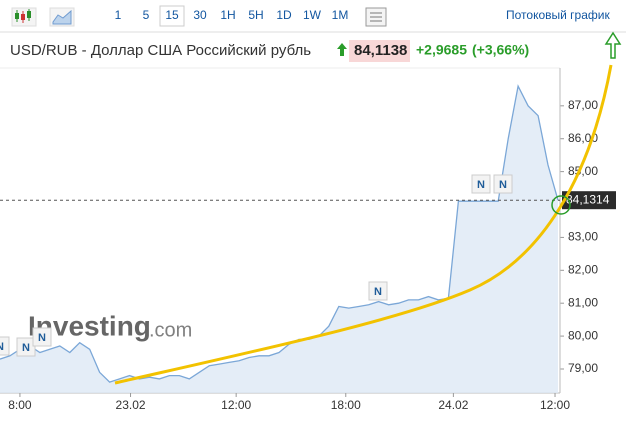 Image resolution: width=626 pixels, height=421 pixels. I want to click on interval-button: 1H, so click(227, 15).